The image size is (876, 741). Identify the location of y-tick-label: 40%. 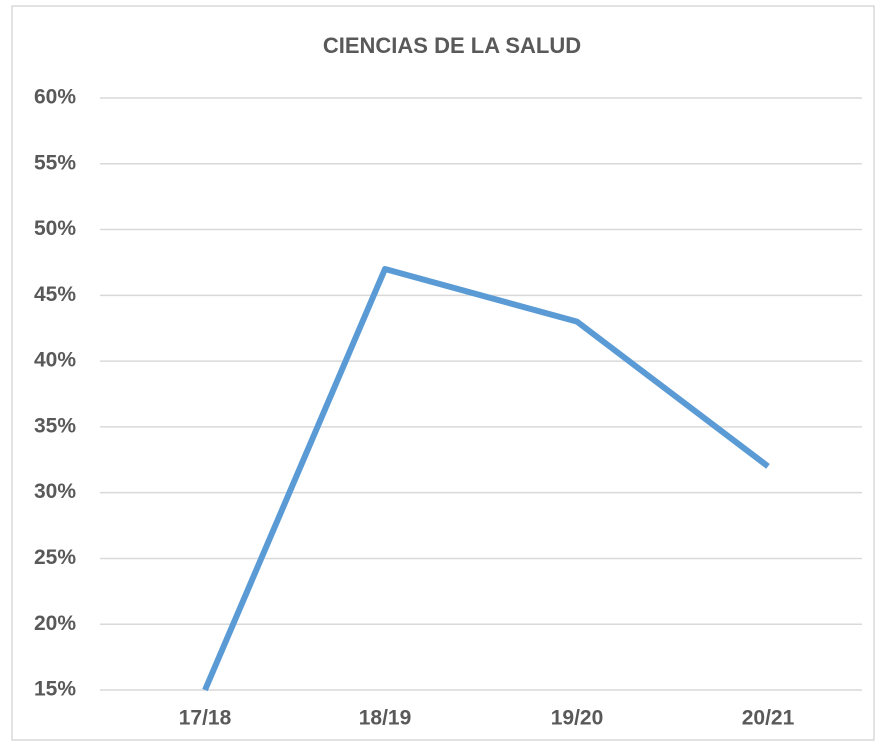
(55, 360).